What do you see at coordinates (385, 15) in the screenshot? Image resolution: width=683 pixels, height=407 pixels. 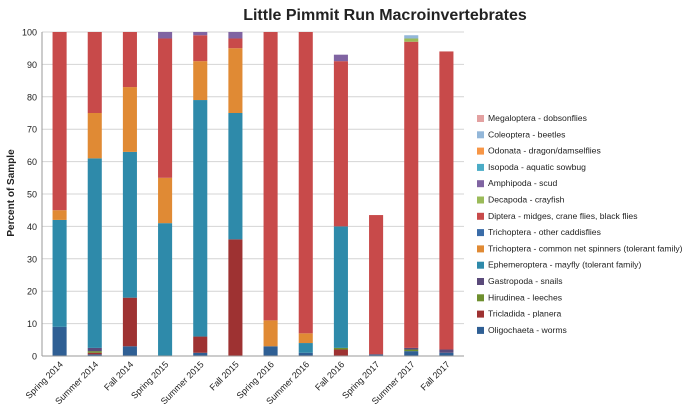 I see `chart-title: Little Pimmit Run Macroinvertebrates` at bounding box center [385, 15].